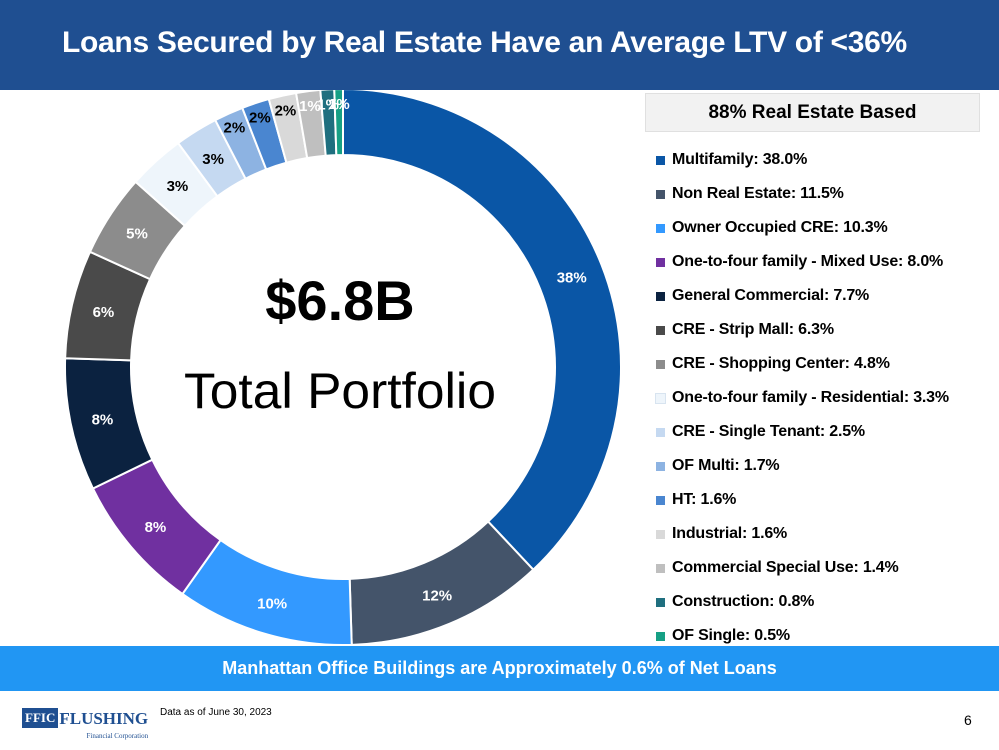 The width and height of the screenshot is (999, 750). I want to click on legend-item-5: CRE - Strip Mall: 6.3%, so click(823, 330).